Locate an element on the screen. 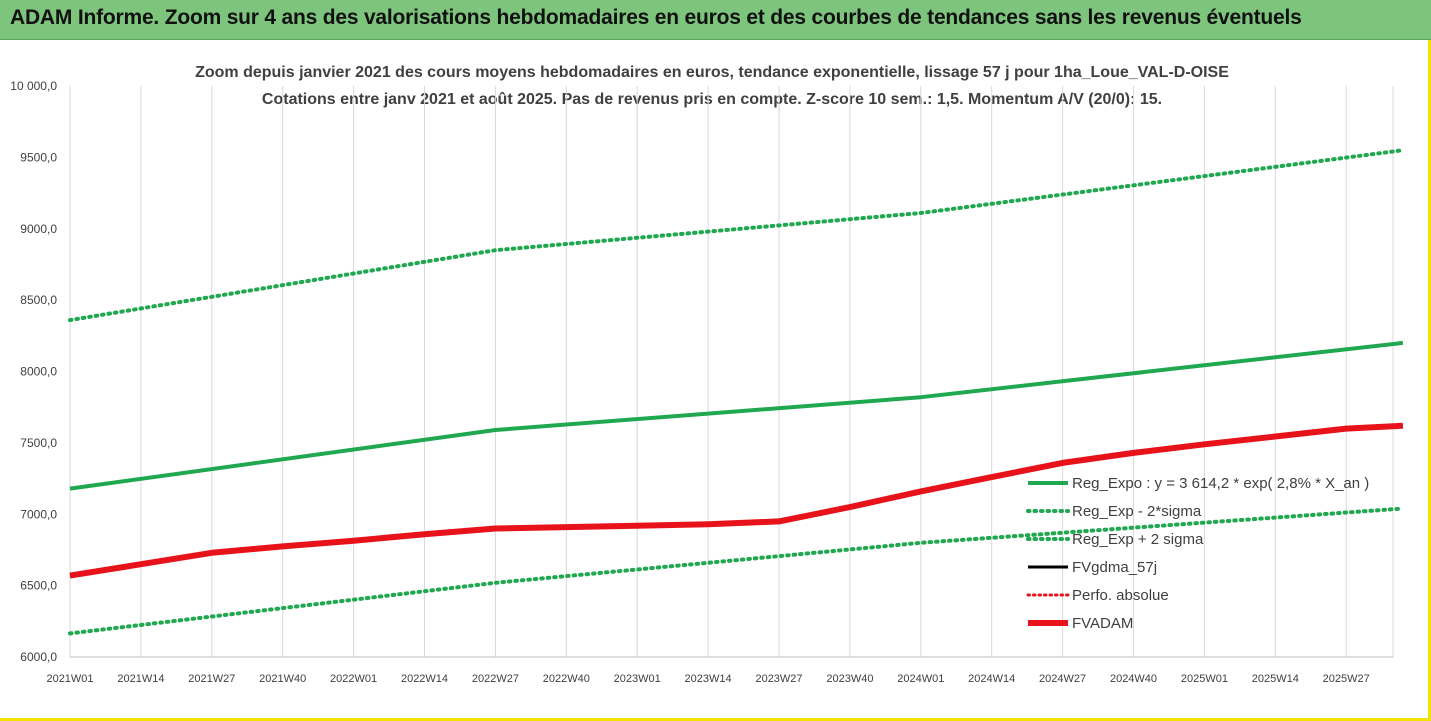 The width and height of the screenshot is (1431, 721). x-tick-label: 2022W01 is located at coordinates (353, 679).